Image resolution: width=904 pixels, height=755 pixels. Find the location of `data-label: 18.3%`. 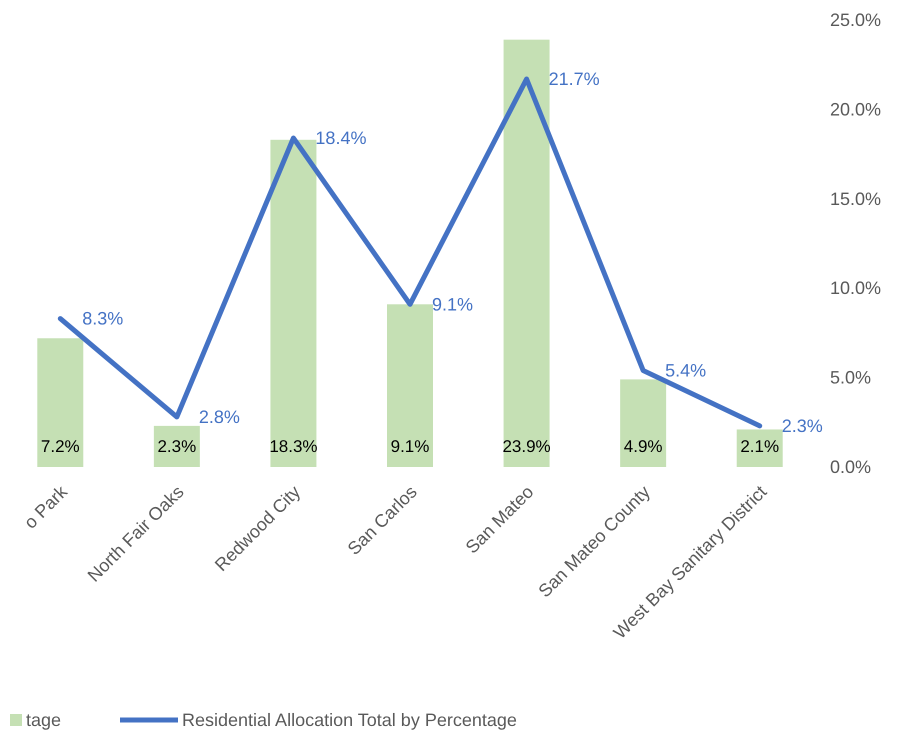

data-label: 18.3% is located at coordinates (293, 446).